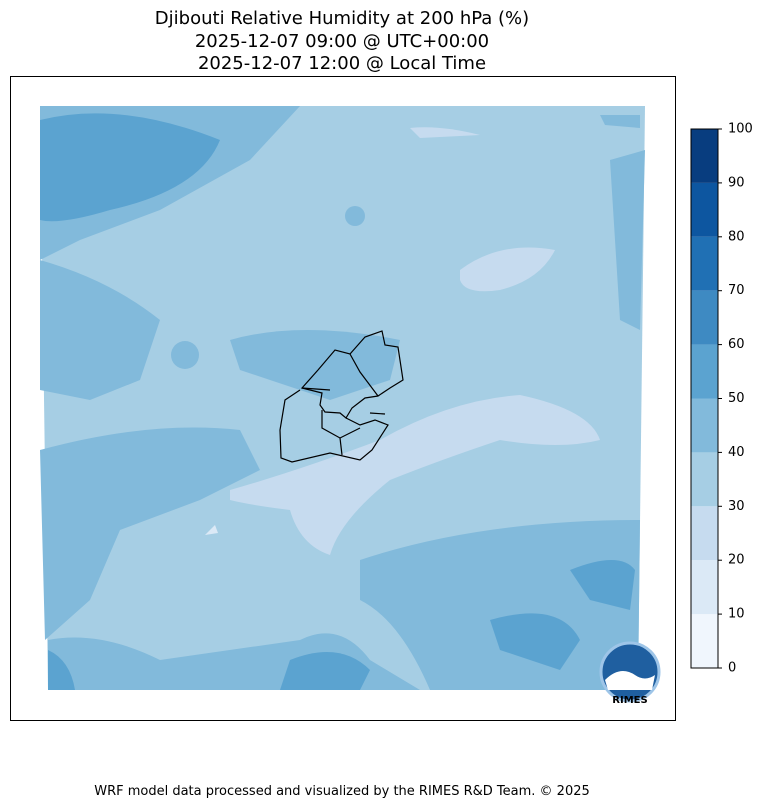  What do you see at coordinates (736, 344) in the screenshot?
I see `colorbar-tick-label: 60` at bounding box center [736, 344].